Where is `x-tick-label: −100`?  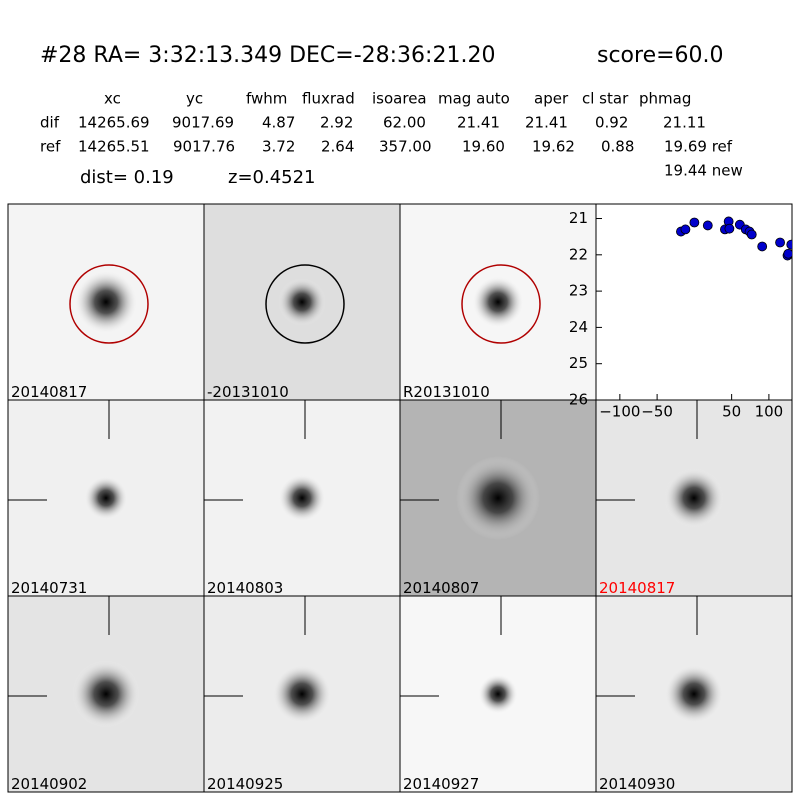 x-tick-label: −100 is located at coordinates (619, 412).